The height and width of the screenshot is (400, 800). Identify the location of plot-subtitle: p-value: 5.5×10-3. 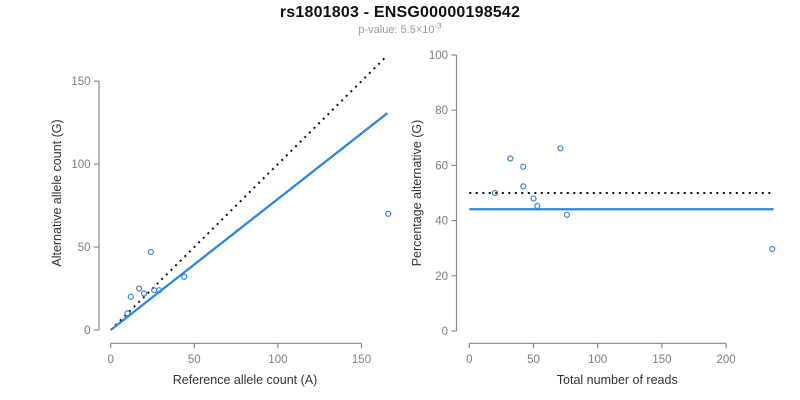
(400, 28).